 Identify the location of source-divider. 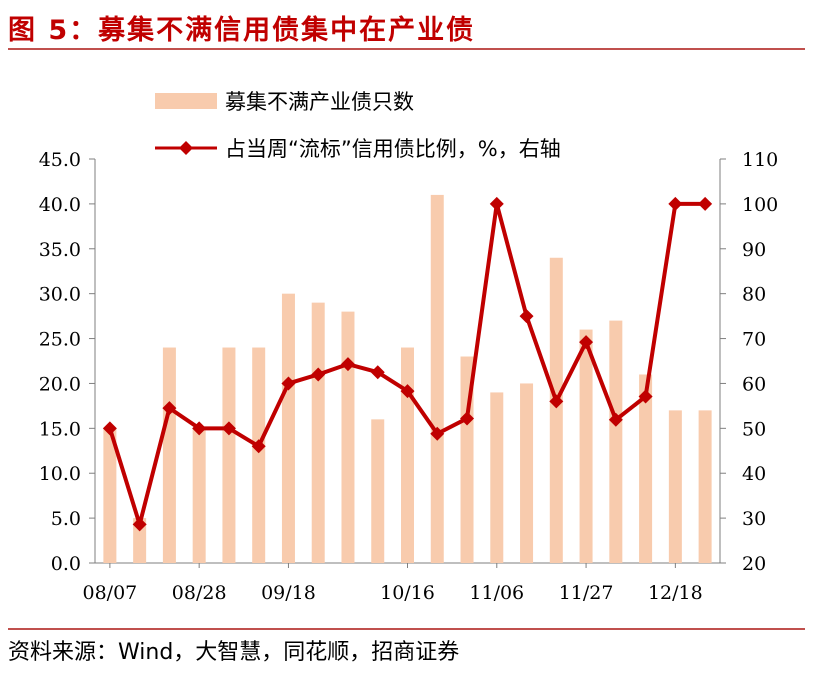
(406, 629).